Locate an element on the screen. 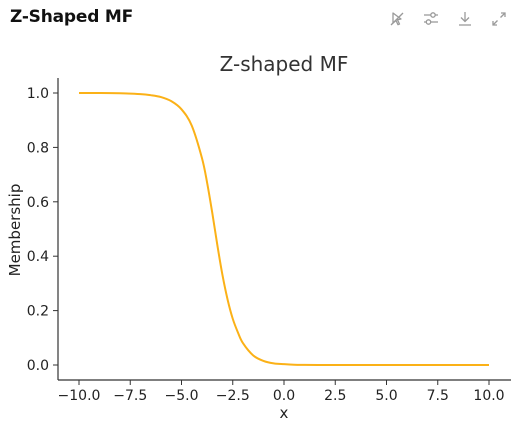 The image size is (522, 432). y-tick-label: 0.4 is located at coordinates (38, 257).